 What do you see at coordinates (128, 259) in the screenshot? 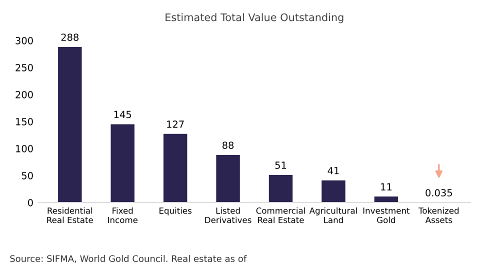
I see `source-note: Source: SIFMA, World Gold Council. Real estate as of` at bounding box center [128, 259].